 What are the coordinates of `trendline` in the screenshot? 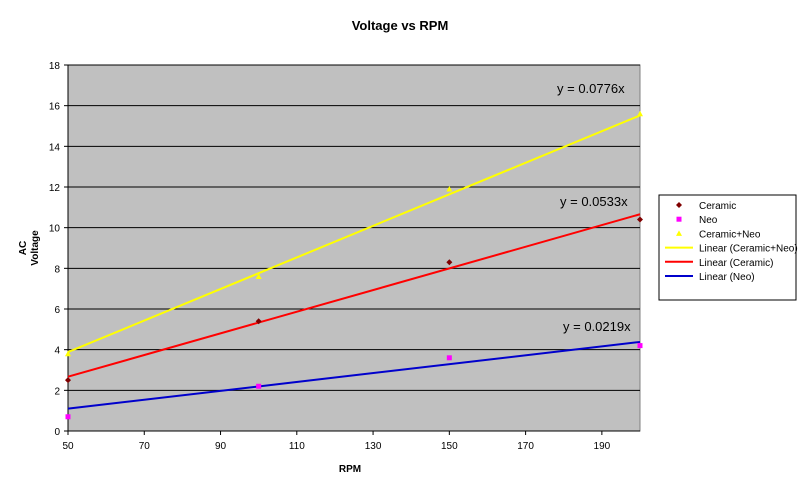 It's located at (354, 375).